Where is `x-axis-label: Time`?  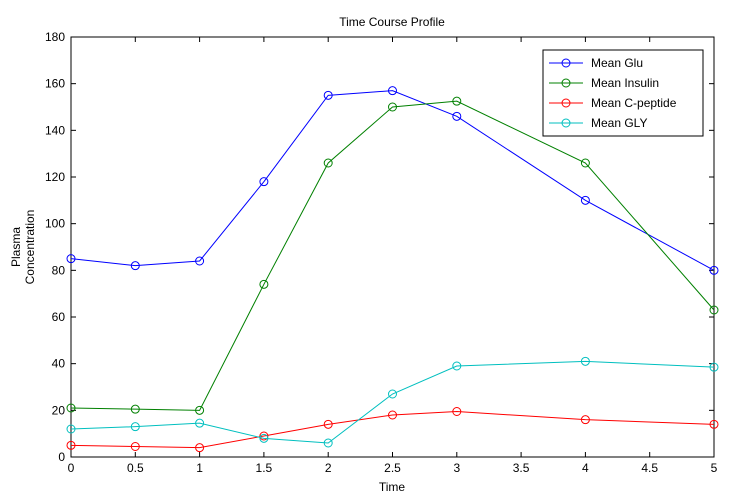
x-axis-label: Time is located at coordinates (392, 487).